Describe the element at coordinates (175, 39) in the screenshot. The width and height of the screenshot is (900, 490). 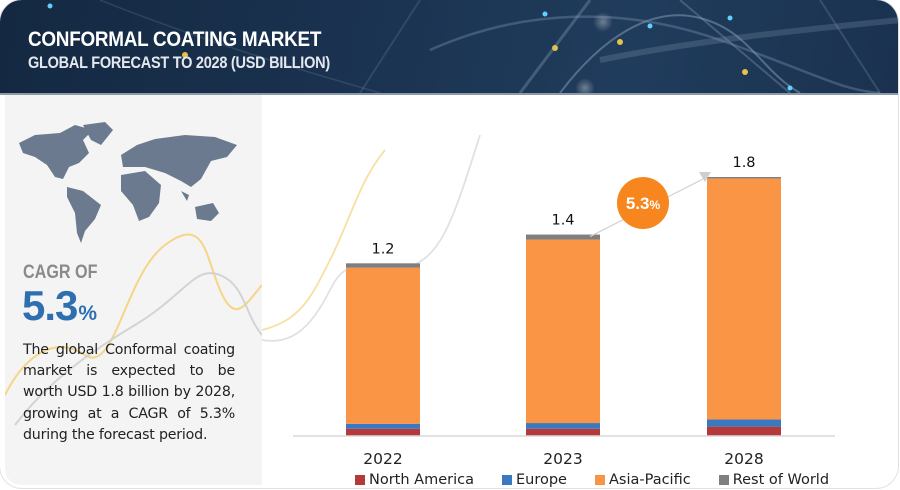
I see `chart-title: CONFORMAL COATING MARKET` at that location.